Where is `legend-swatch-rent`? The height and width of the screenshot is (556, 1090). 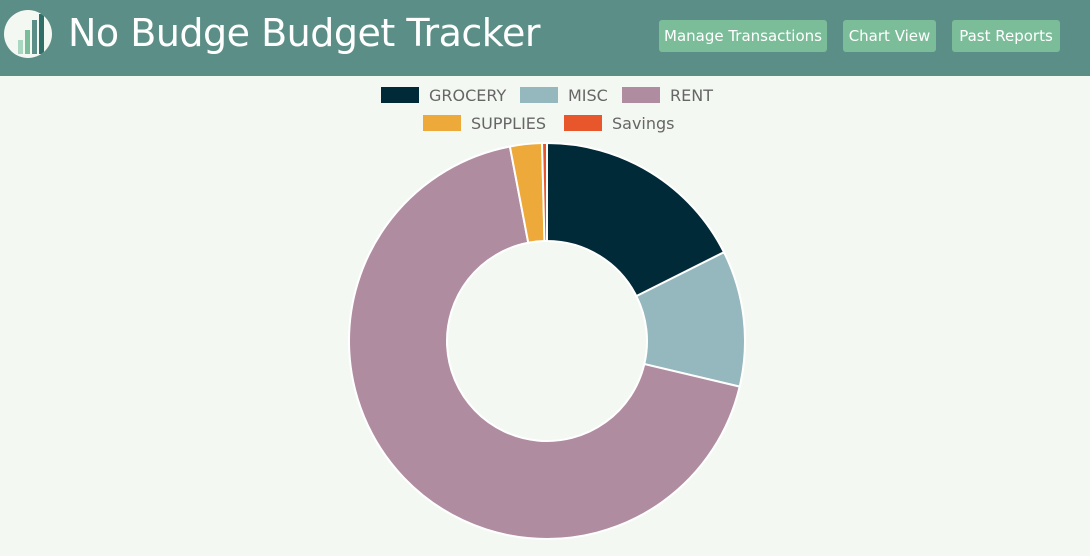 legend-swatch-rent is located at coordinates (641, 95).